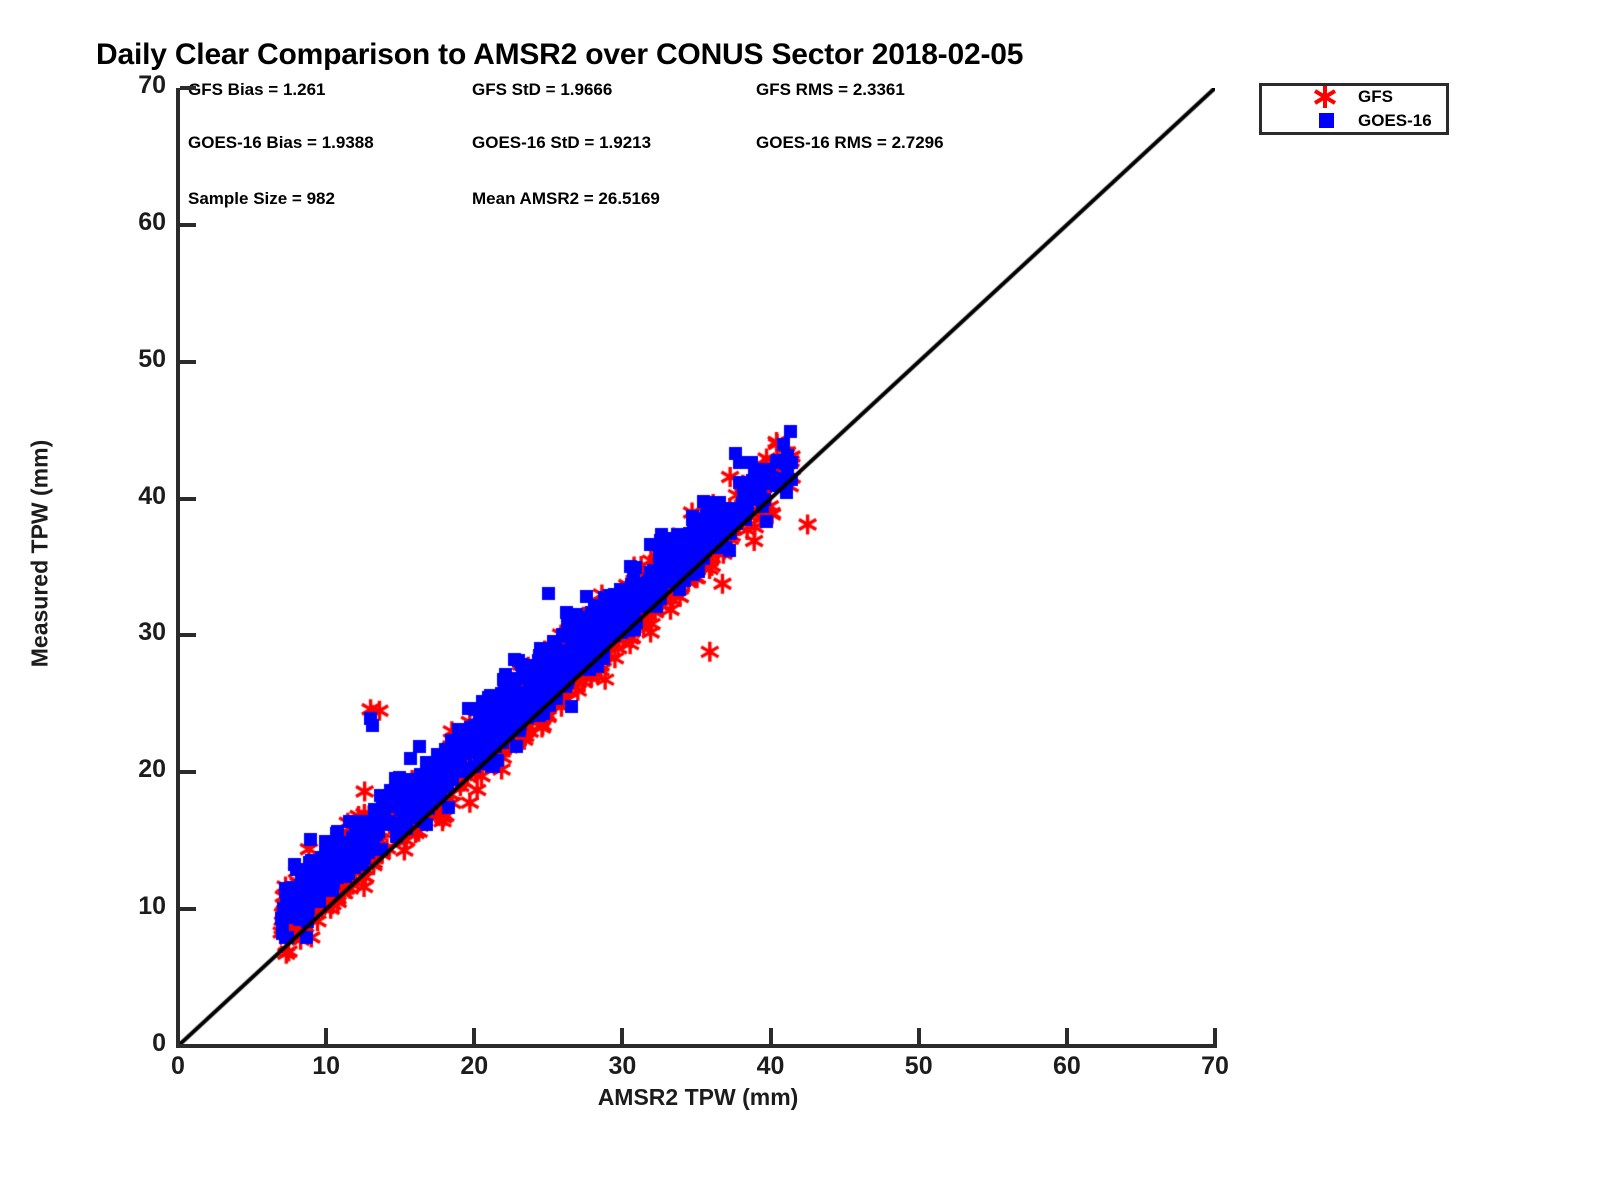  What do you see at coordinates (159, 1043) in the screenshot?
I see `y-tick-label: 0` at bounding box center [159, 1043].